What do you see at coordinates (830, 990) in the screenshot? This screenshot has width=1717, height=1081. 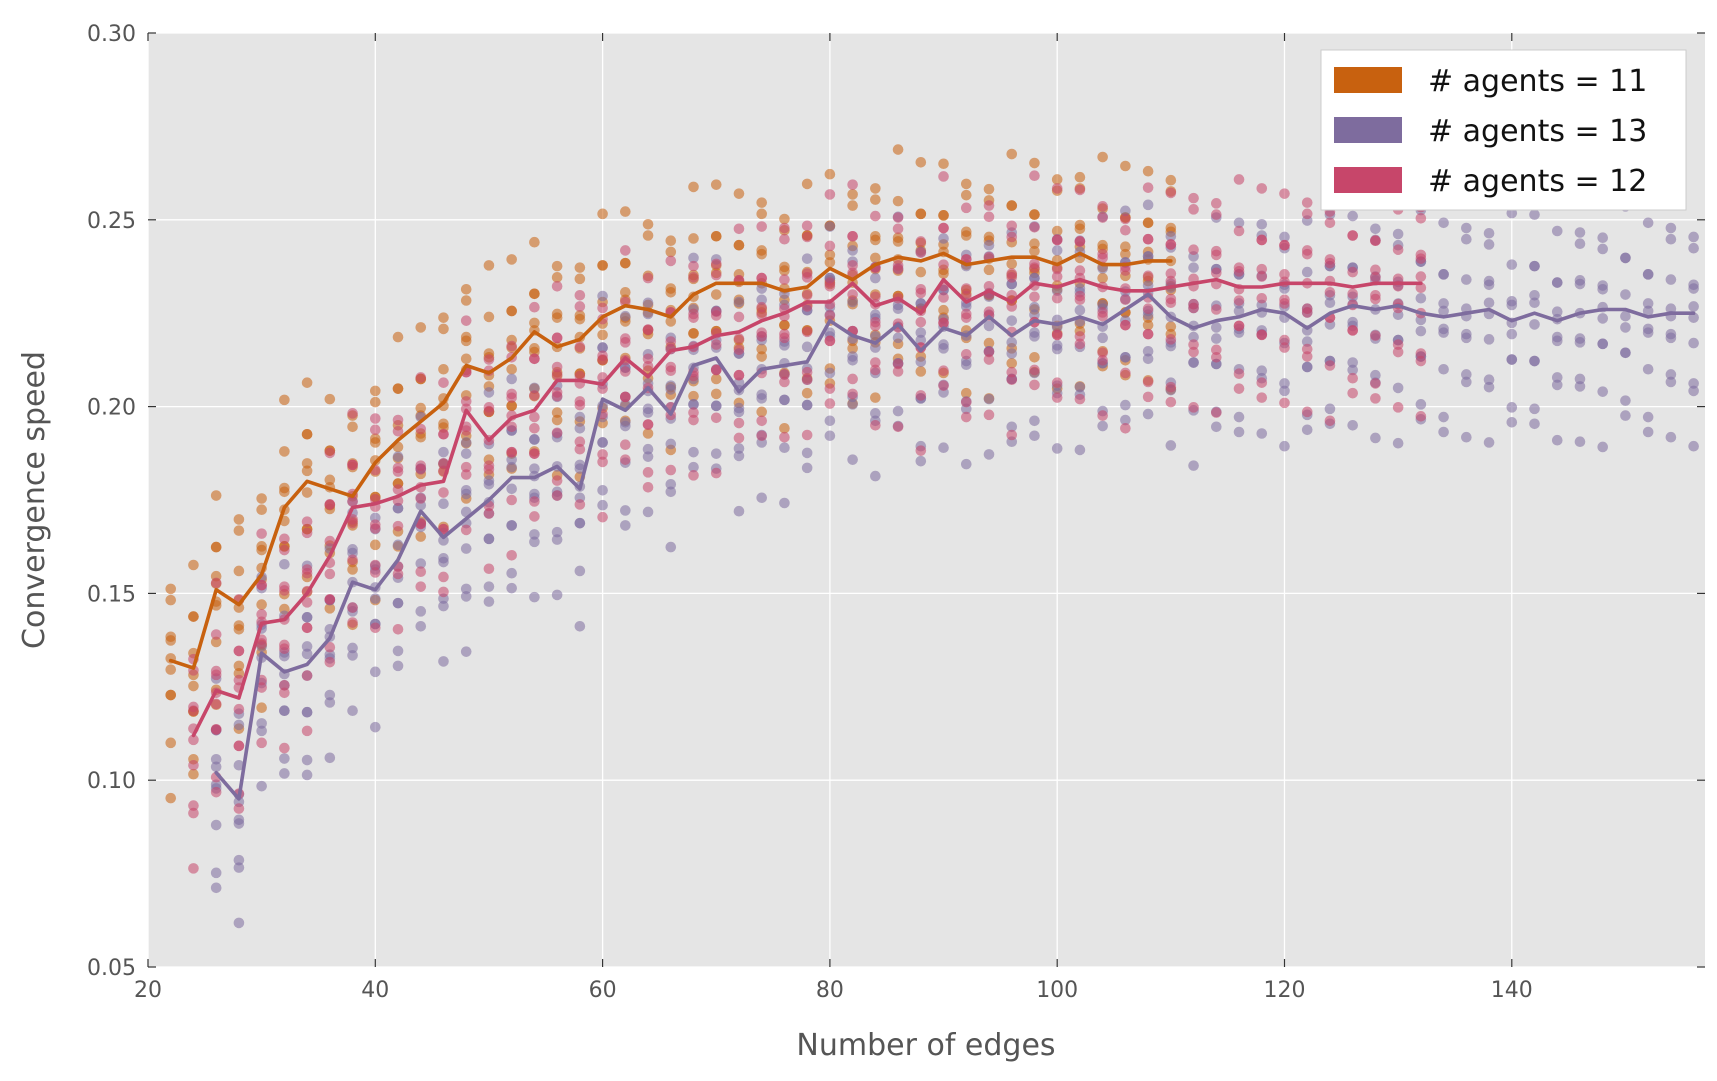 I see `x-tick-label: 80` at bounding box center [830, 990].